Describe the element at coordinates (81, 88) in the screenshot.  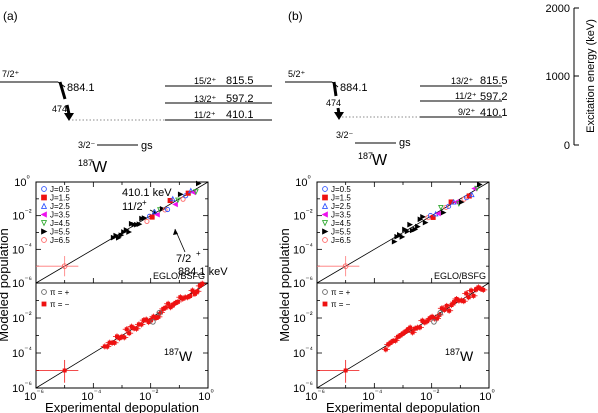
I see `initial-level-energy: 884.1` at that location.